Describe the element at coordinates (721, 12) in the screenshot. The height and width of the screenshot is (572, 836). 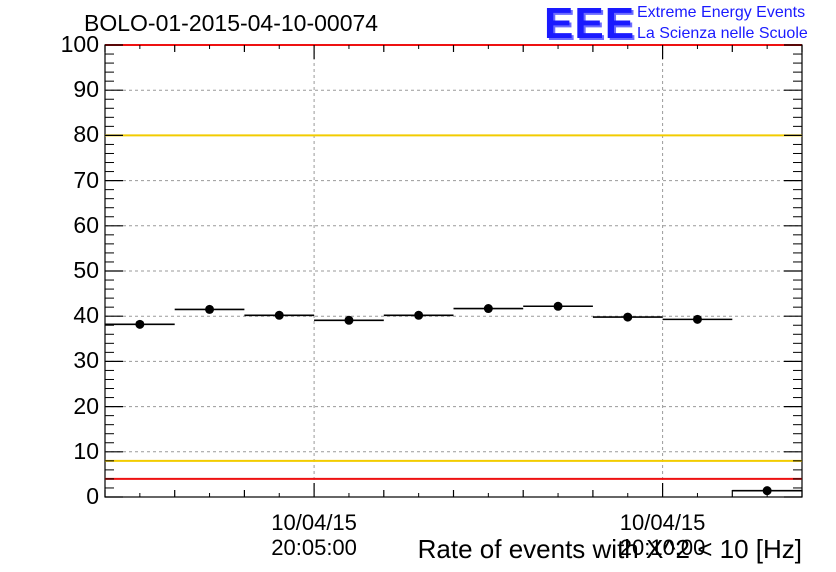
I see `logo-caption-line-1: Extreme Energy Events` at that location.